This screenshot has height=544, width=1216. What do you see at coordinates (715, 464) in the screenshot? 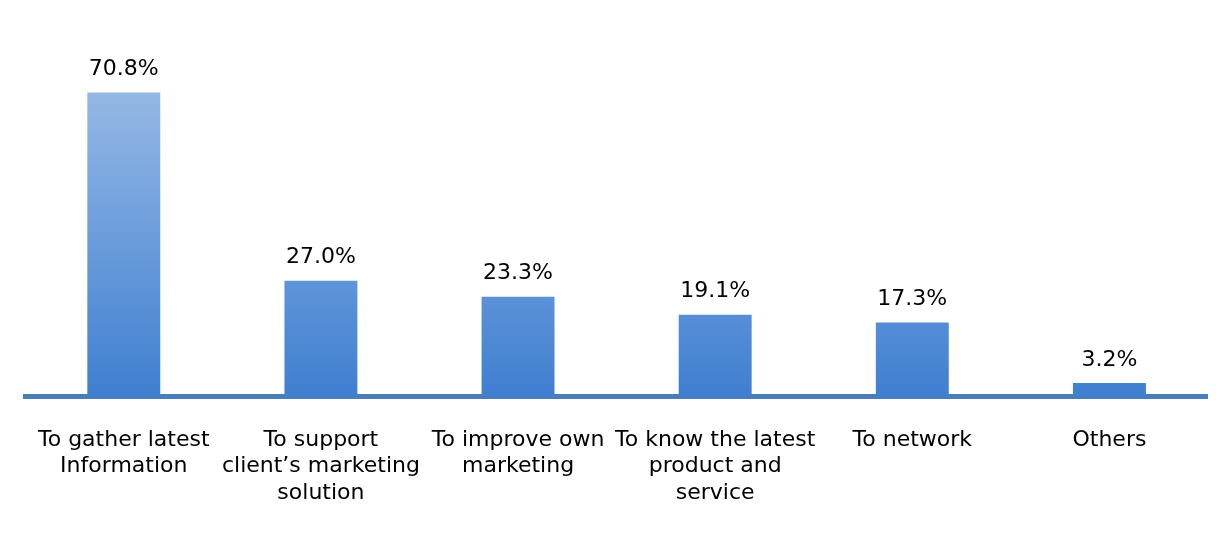
I see `x-tick-label: To know the latest product and service` at bounding box center [715, 464].